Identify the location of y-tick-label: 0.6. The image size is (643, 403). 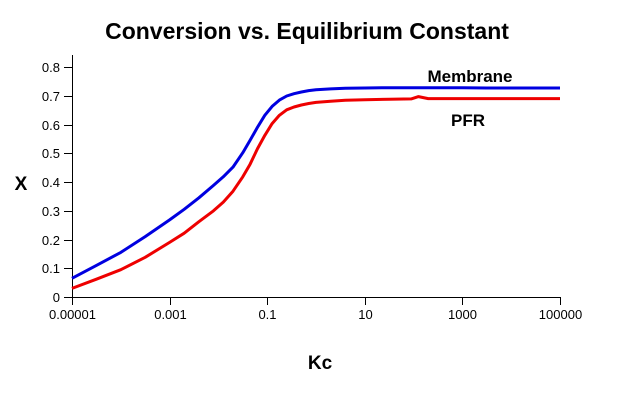
(51, 125).